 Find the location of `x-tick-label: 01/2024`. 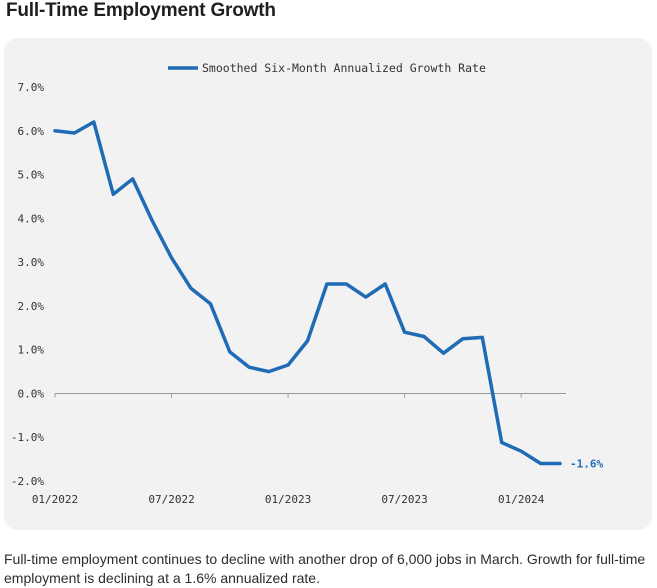

x-tick-label: 01/2024 is located at coordinates (521, 499).